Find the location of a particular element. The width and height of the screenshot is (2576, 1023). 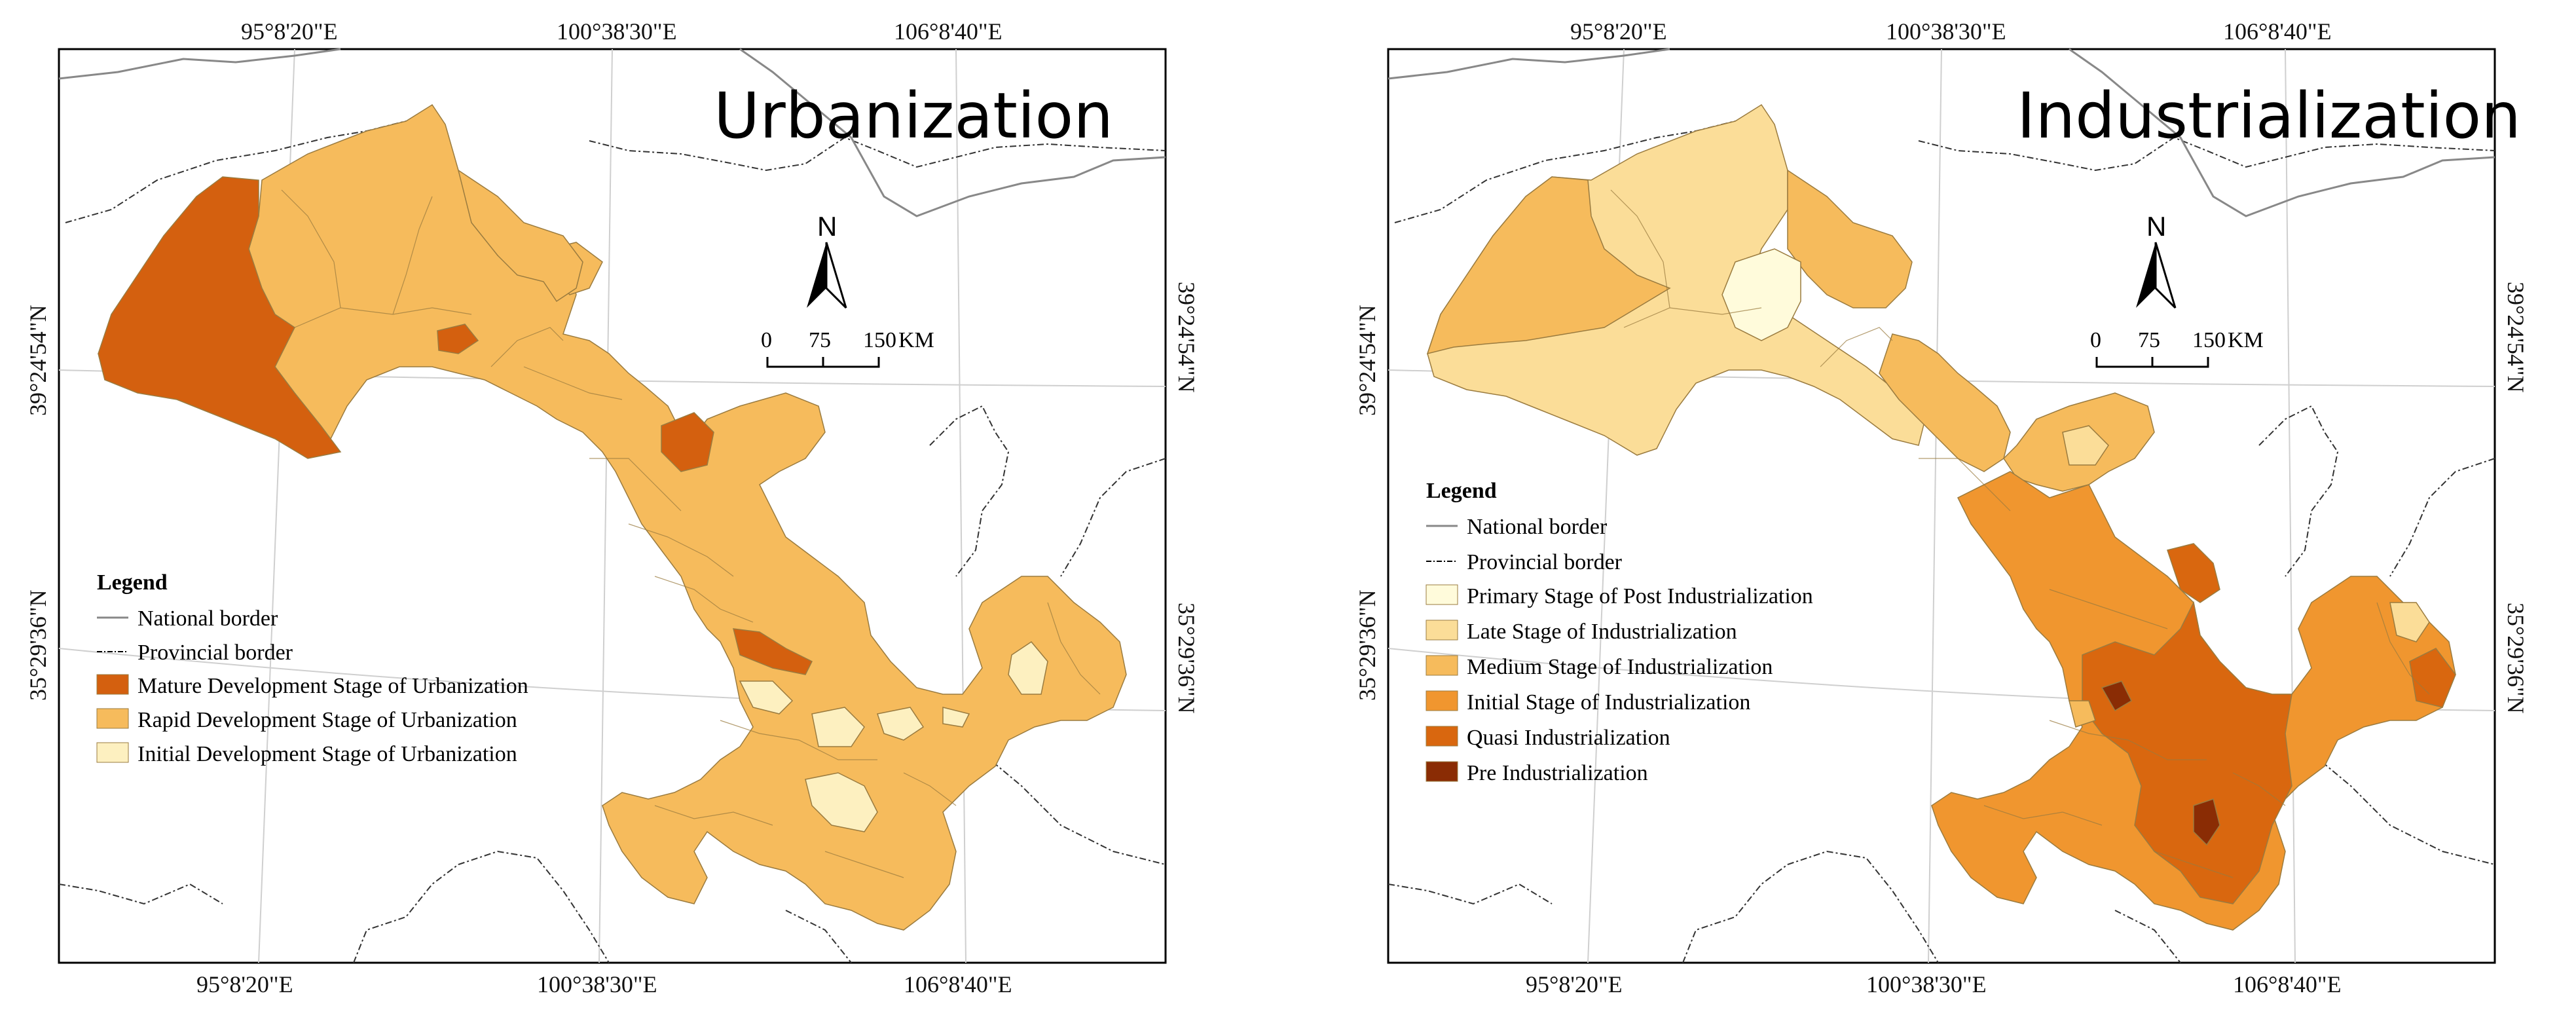

region-mature-small is located at coordinates (458, 339).